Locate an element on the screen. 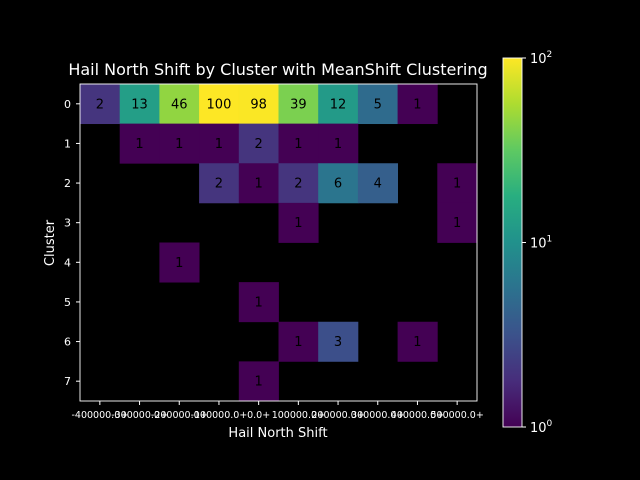 Image resolution: width=640 pixels, height=480 pixels. x-tick-label: 400000.0+ is located at coordinates (417, 415).